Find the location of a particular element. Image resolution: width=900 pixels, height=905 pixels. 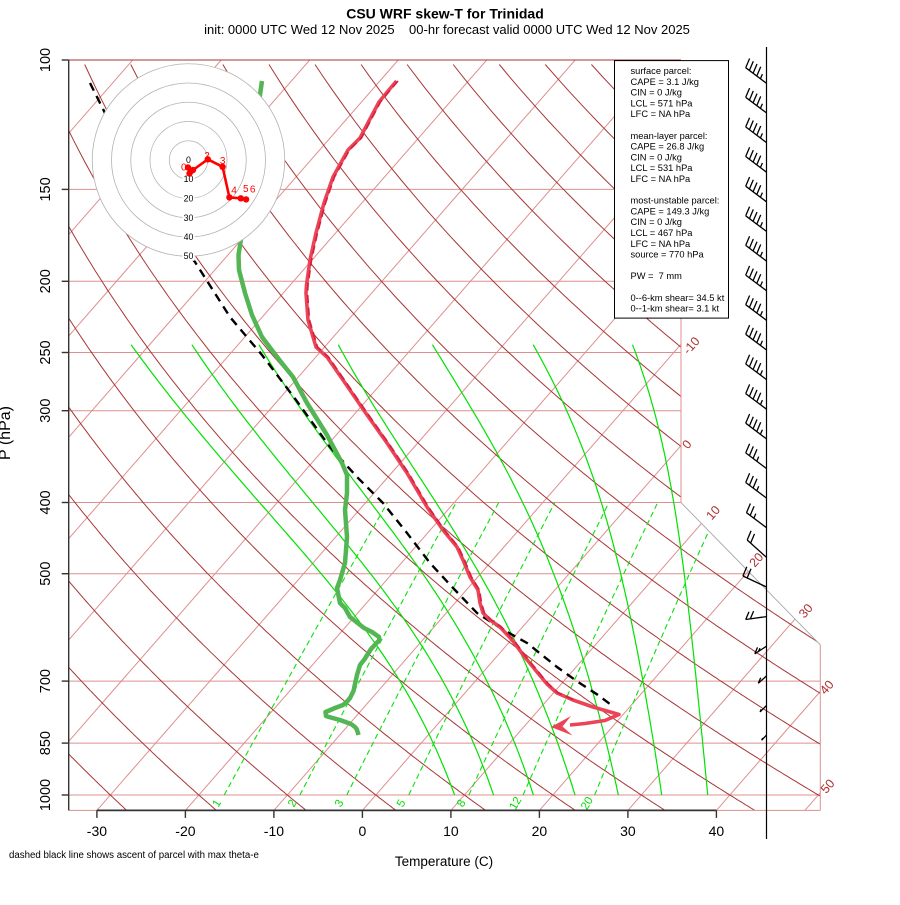

svg-text: CAPE = 3.1 J/kg is located at coordinates (665, 82).